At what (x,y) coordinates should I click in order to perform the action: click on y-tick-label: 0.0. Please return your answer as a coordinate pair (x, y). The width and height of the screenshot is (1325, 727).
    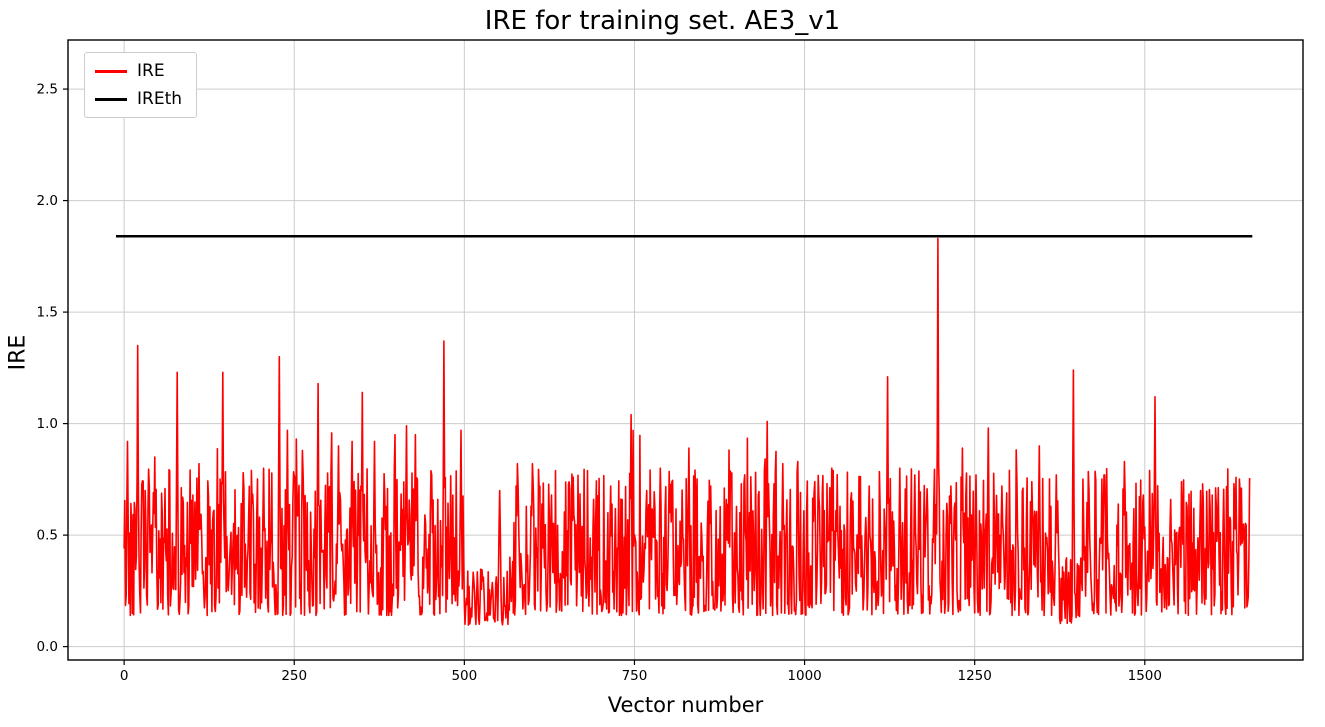
    Looking at the image, I should click on (47, 647).